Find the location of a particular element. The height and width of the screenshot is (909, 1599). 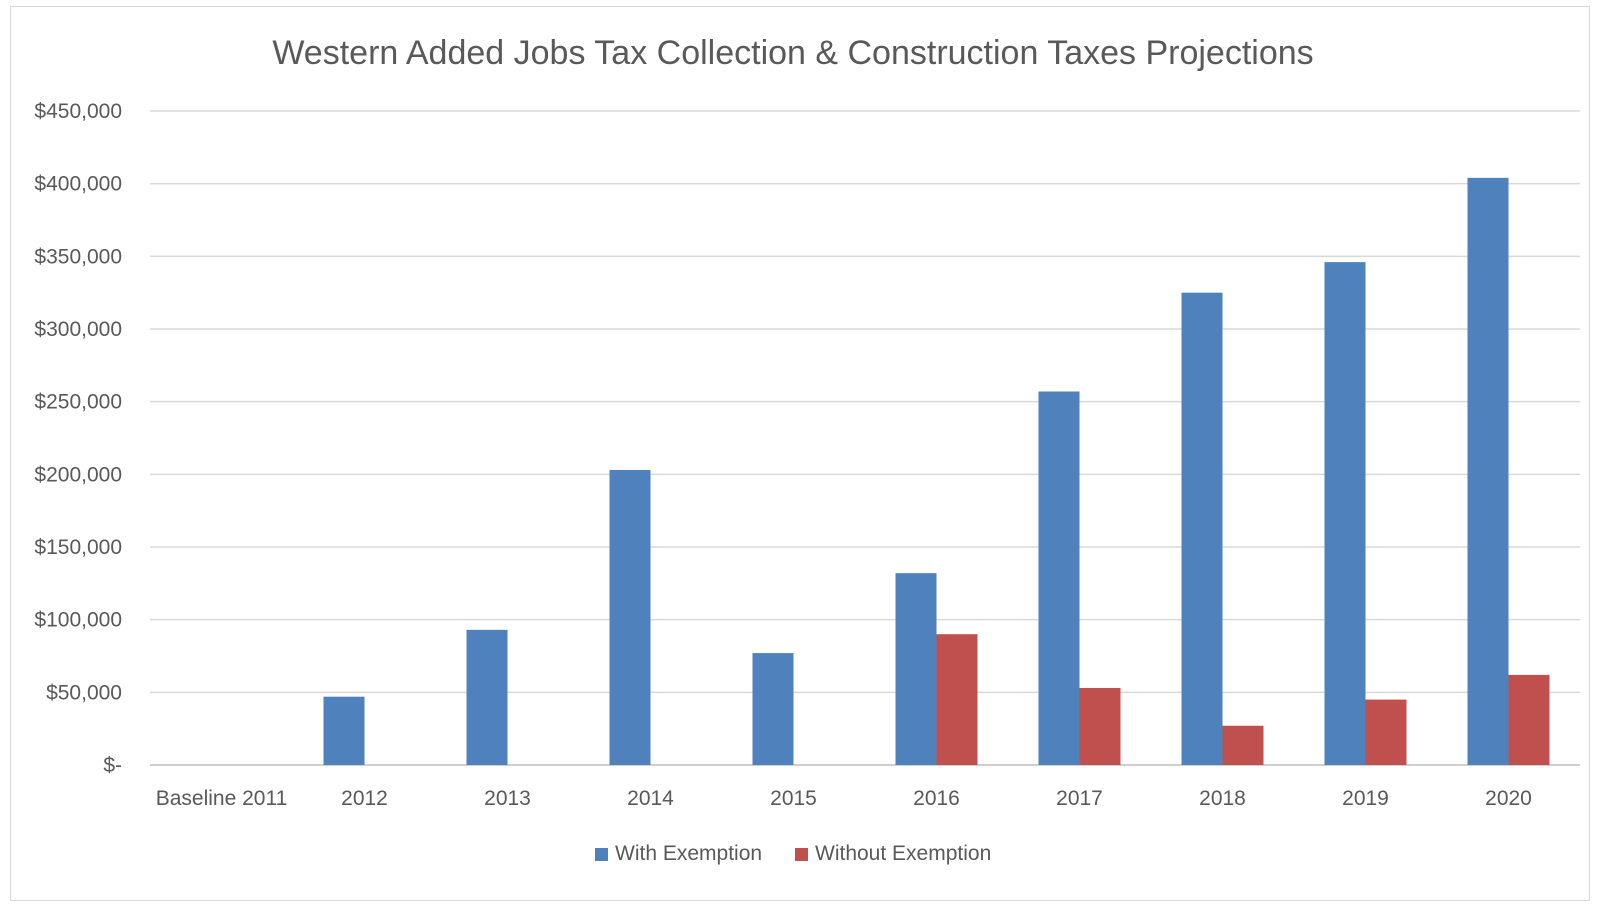

y-tick-label: $50,000 is located at coordinates (84, 692).